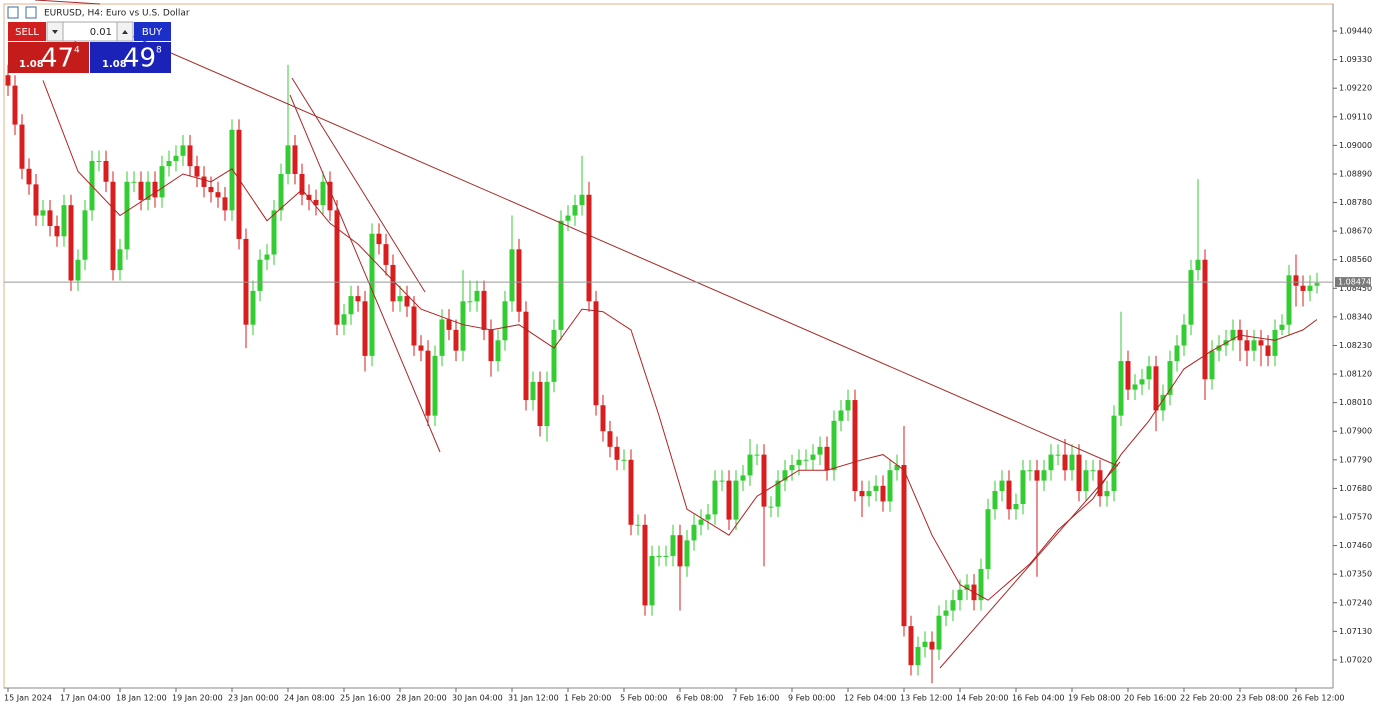 This screenshot has height=714, width=1382. Describe the element at coordinates (1355, 316) in the screenshot. I see `y-tick-label: 1.08340` at that location.